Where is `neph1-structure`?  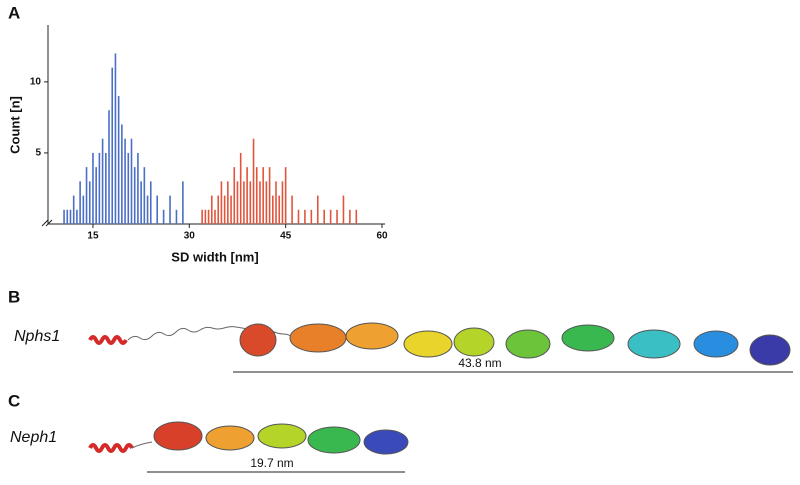 neph1-structure is located at coordinates (248, 438).